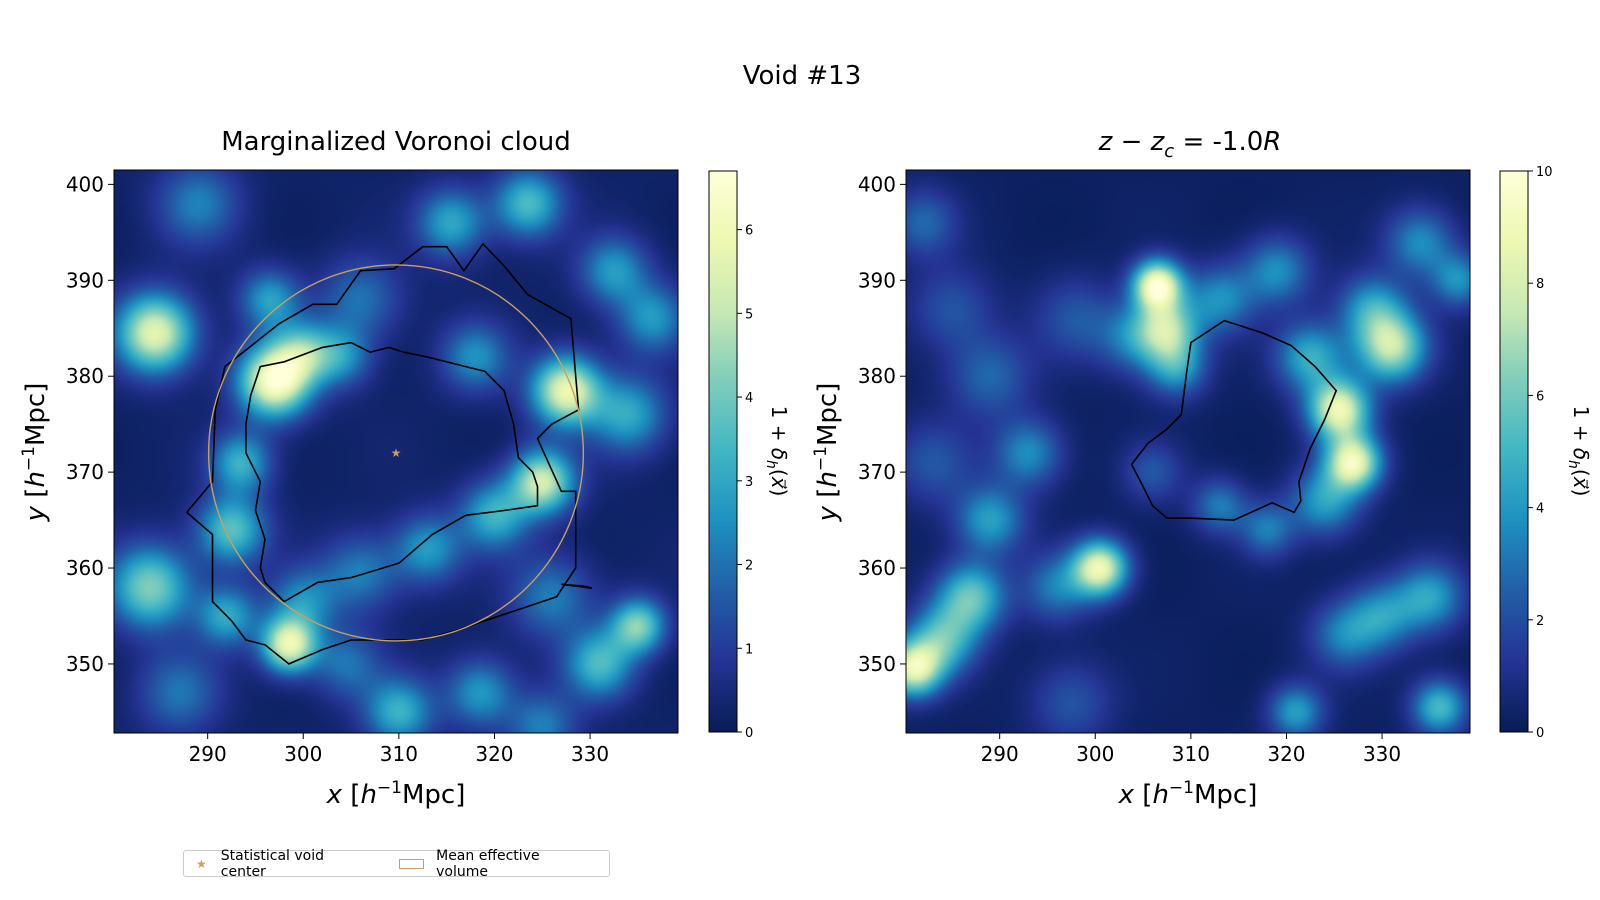  What do you see at coordinates (272, 863) in the screenshot?
I see `legend-label: Statistical void center` at bounding box center [272, 863].